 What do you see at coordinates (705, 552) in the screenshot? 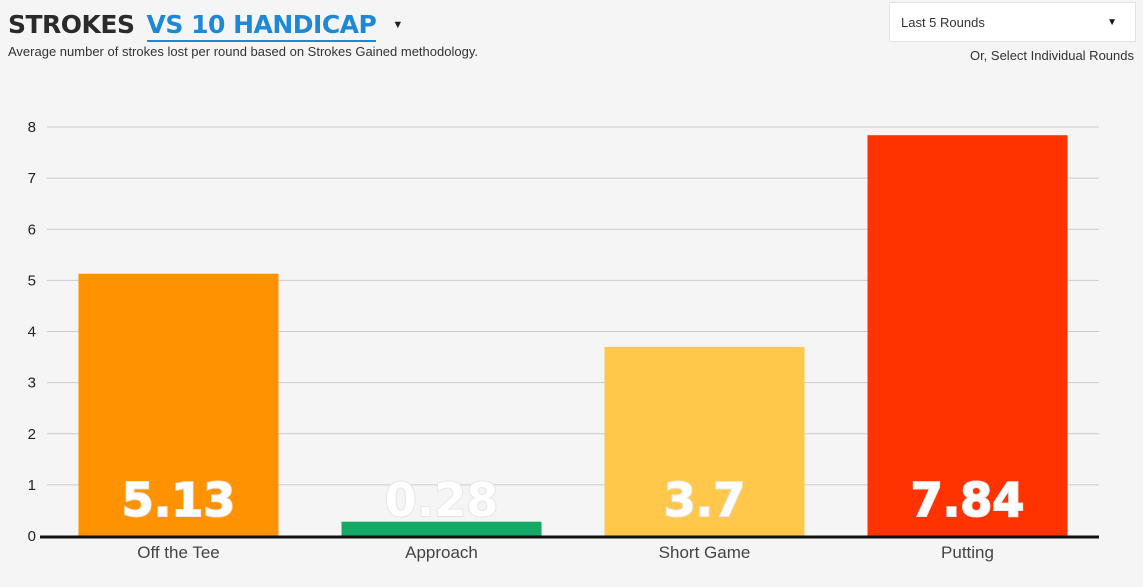
I see `x-tick-label: Short Game` at bounding box center [705, 552].